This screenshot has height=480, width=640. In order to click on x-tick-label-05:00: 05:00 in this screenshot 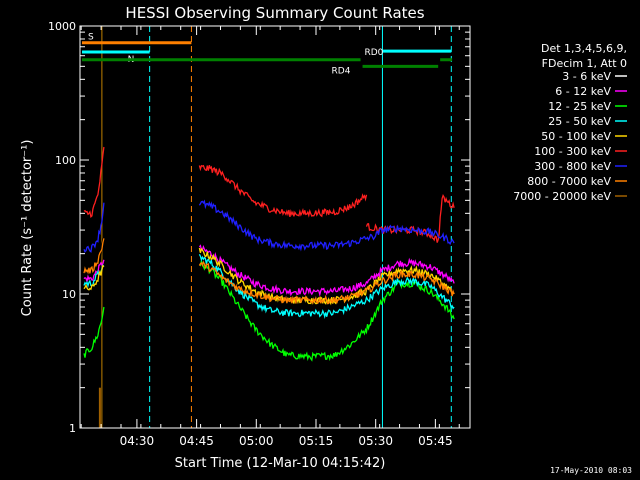, I will do `click(256, 441)`.